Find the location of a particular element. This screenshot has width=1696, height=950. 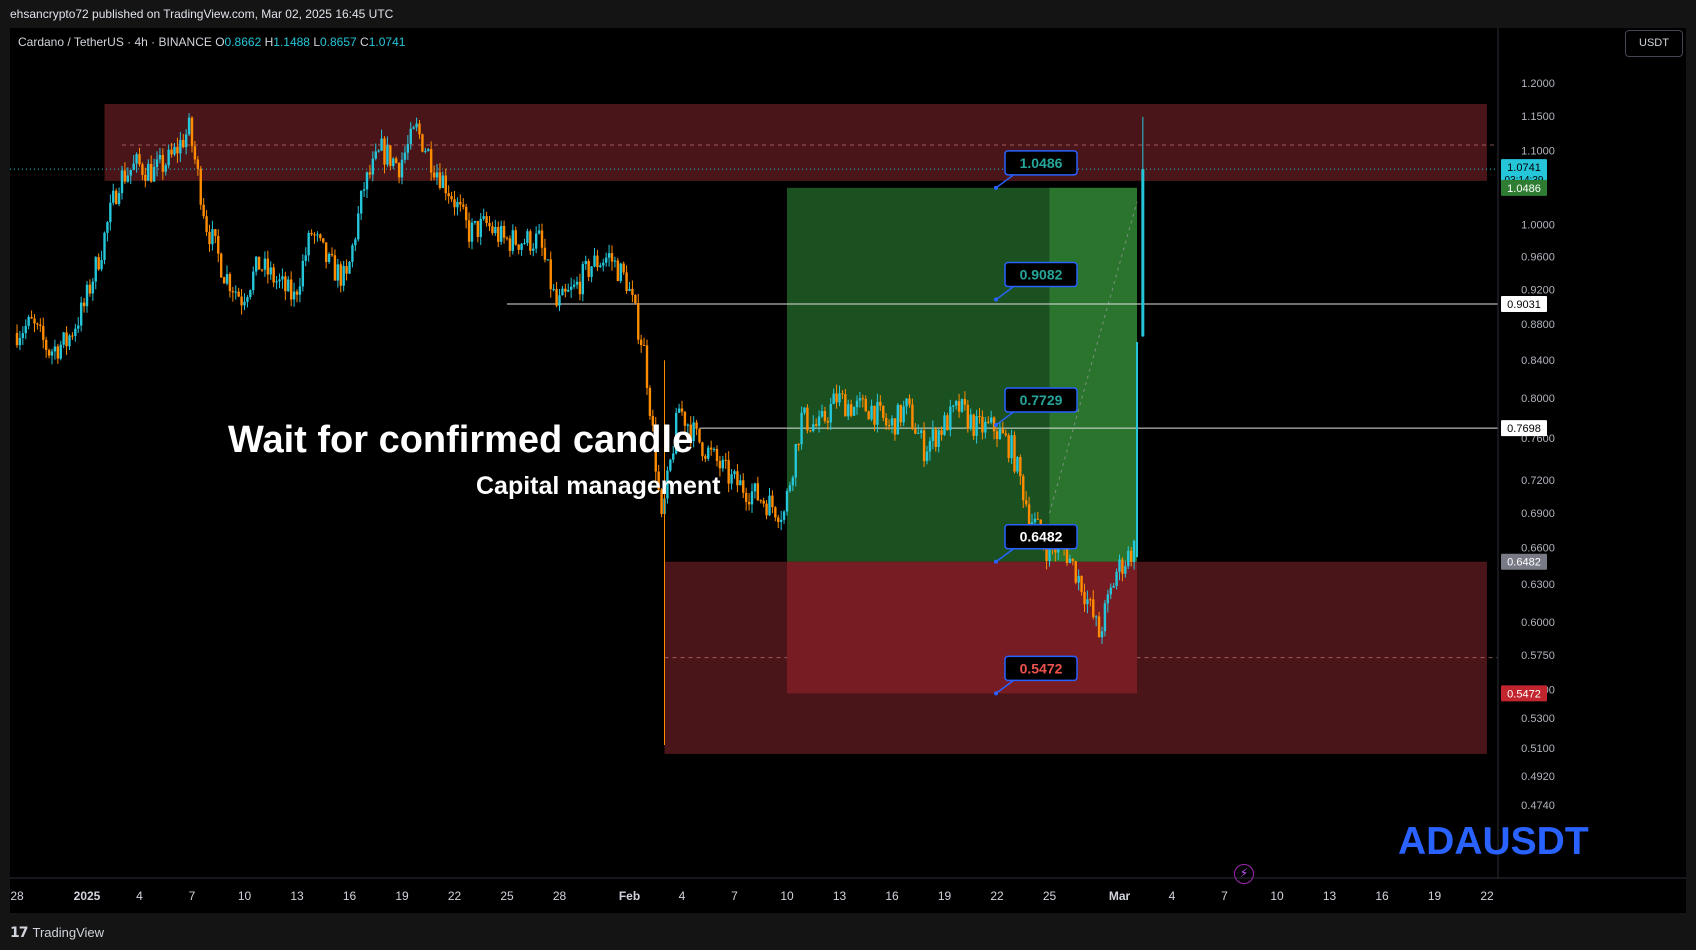

annotation-main-text: Wait for confirmed candle is located at coordinates (461, 440).